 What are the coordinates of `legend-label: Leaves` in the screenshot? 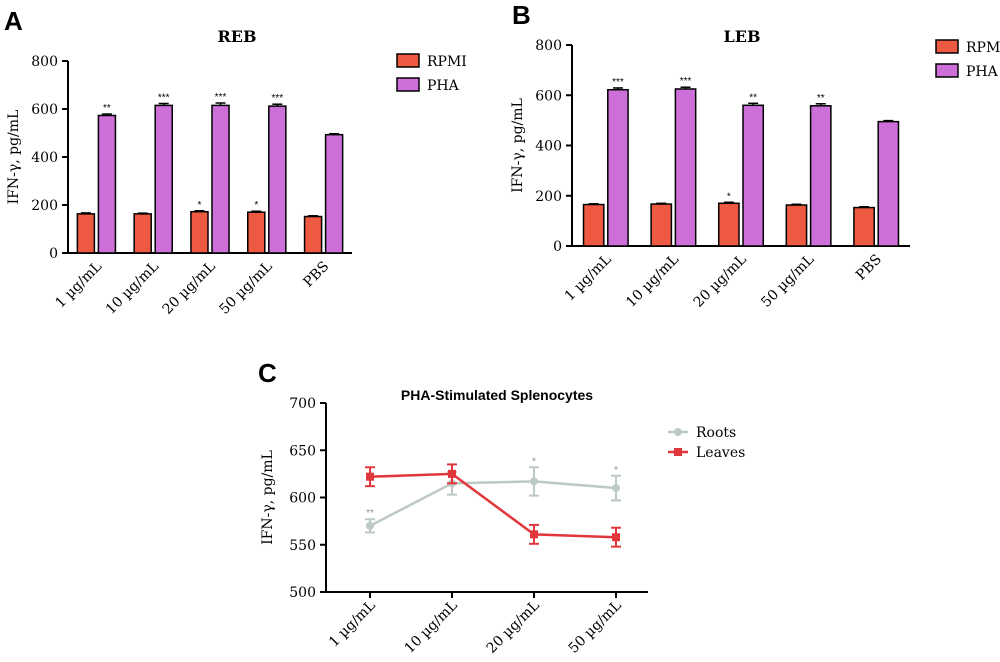 It's located at (720, 453).